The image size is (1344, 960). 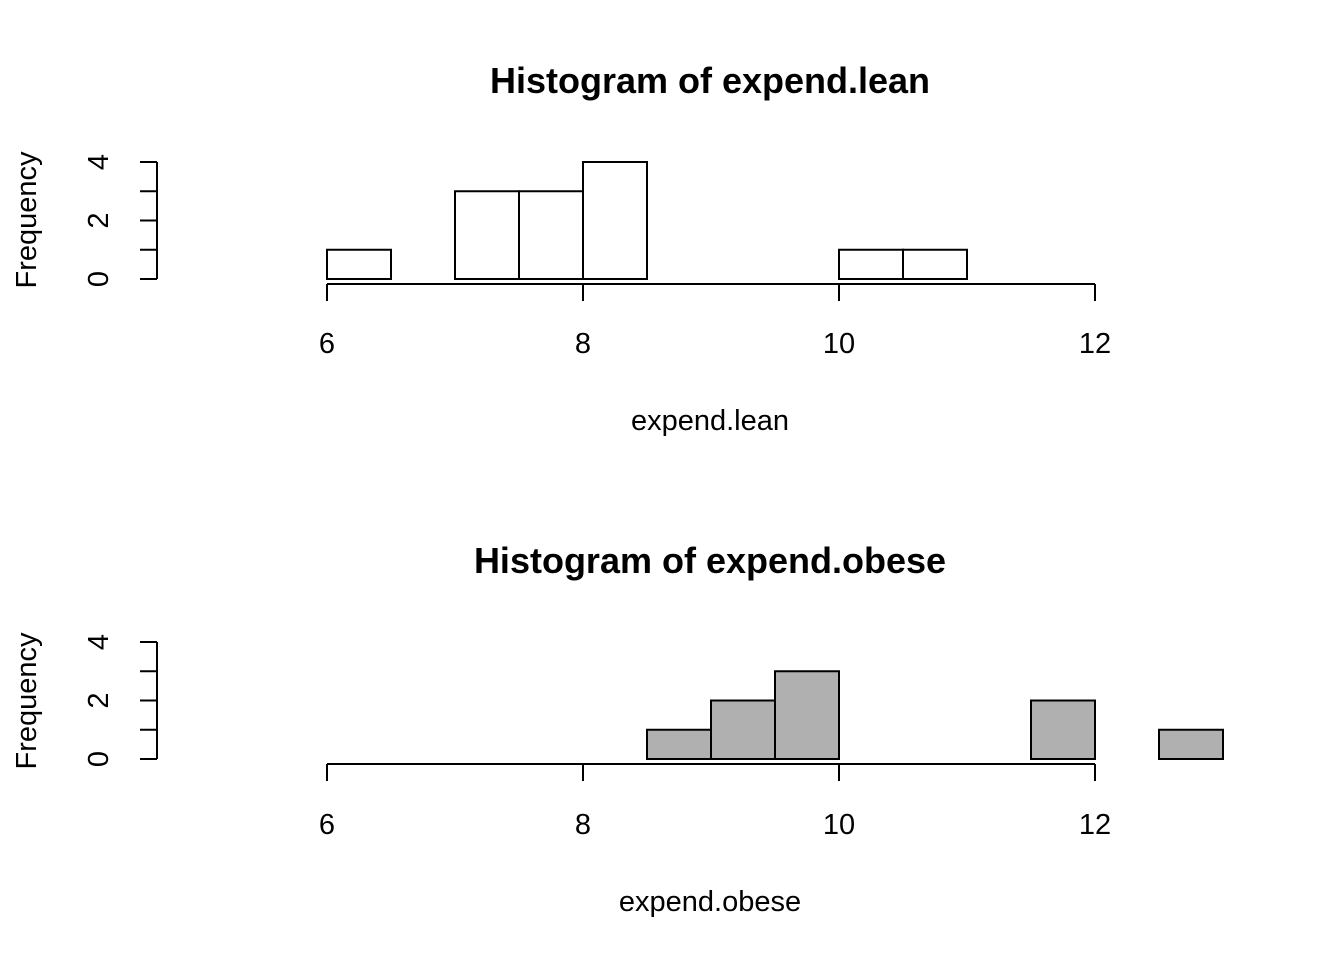 I want to click on chart-title: Histogram of expend.obese, so click(x=710, y=560).